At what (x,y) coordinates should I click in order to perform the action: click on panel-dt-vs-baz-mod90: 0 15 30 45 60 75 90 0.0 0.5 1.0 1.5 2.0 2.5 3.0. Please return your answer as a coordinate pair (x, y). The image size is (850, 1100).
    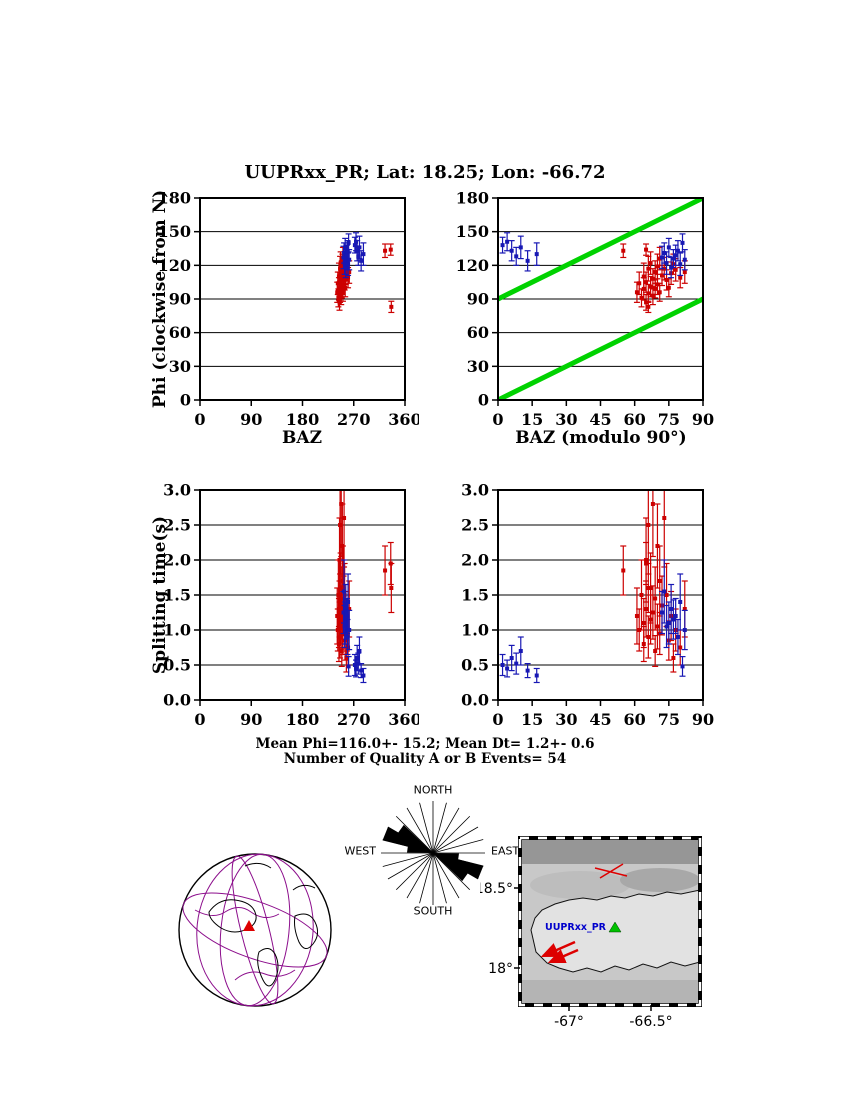
    Looking at the image, I should click on (581, 612).